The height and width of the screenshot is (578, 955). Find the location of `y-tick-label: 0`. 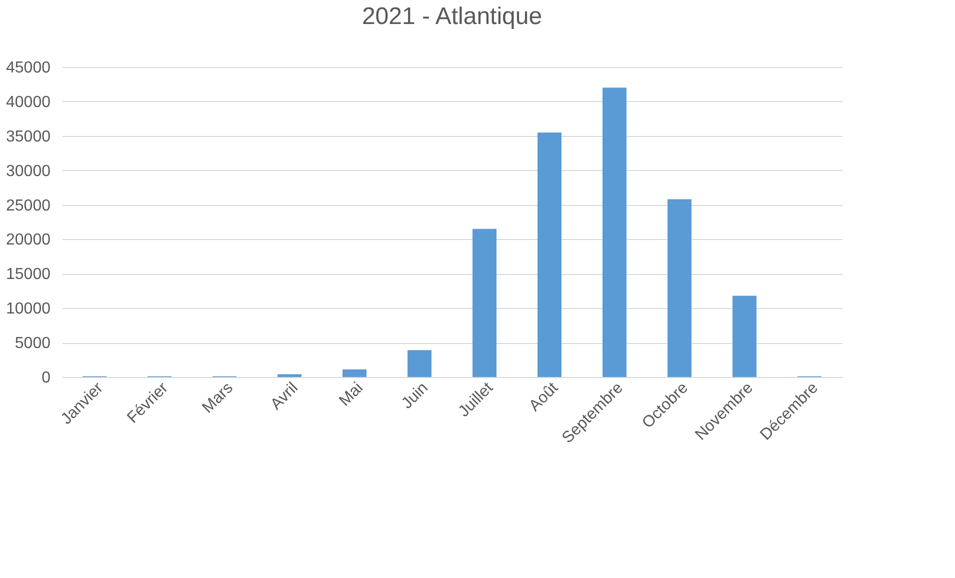

y-tick-label: 0 is located at coordinates (46, 378).